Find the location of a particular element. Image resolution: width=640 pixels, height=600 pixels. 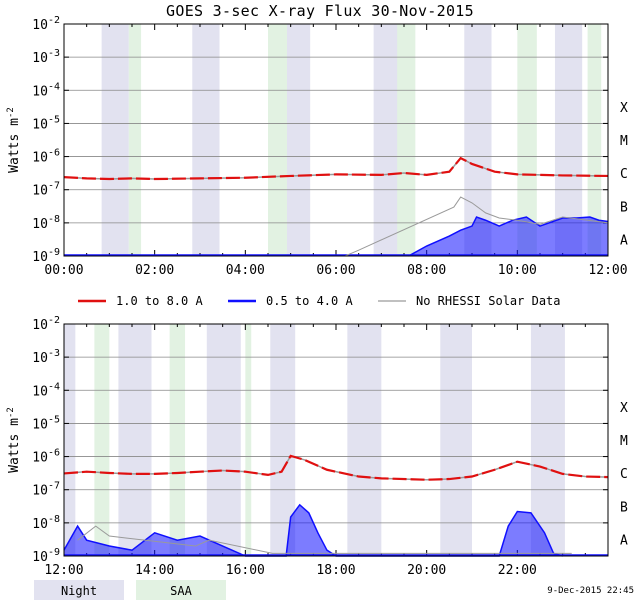

saa-legend-box is located at coordinates (181, 590).